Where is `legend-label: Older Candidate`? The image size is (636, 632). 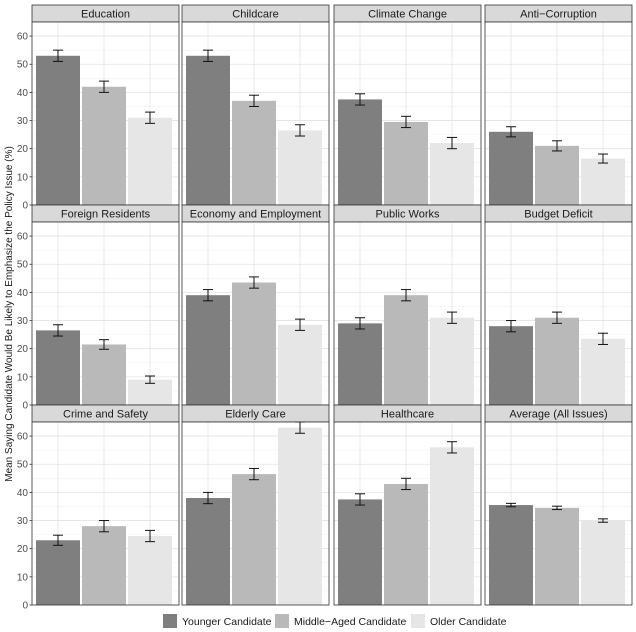
legend-label: Older Candidate is located at coordinates (468, 622).